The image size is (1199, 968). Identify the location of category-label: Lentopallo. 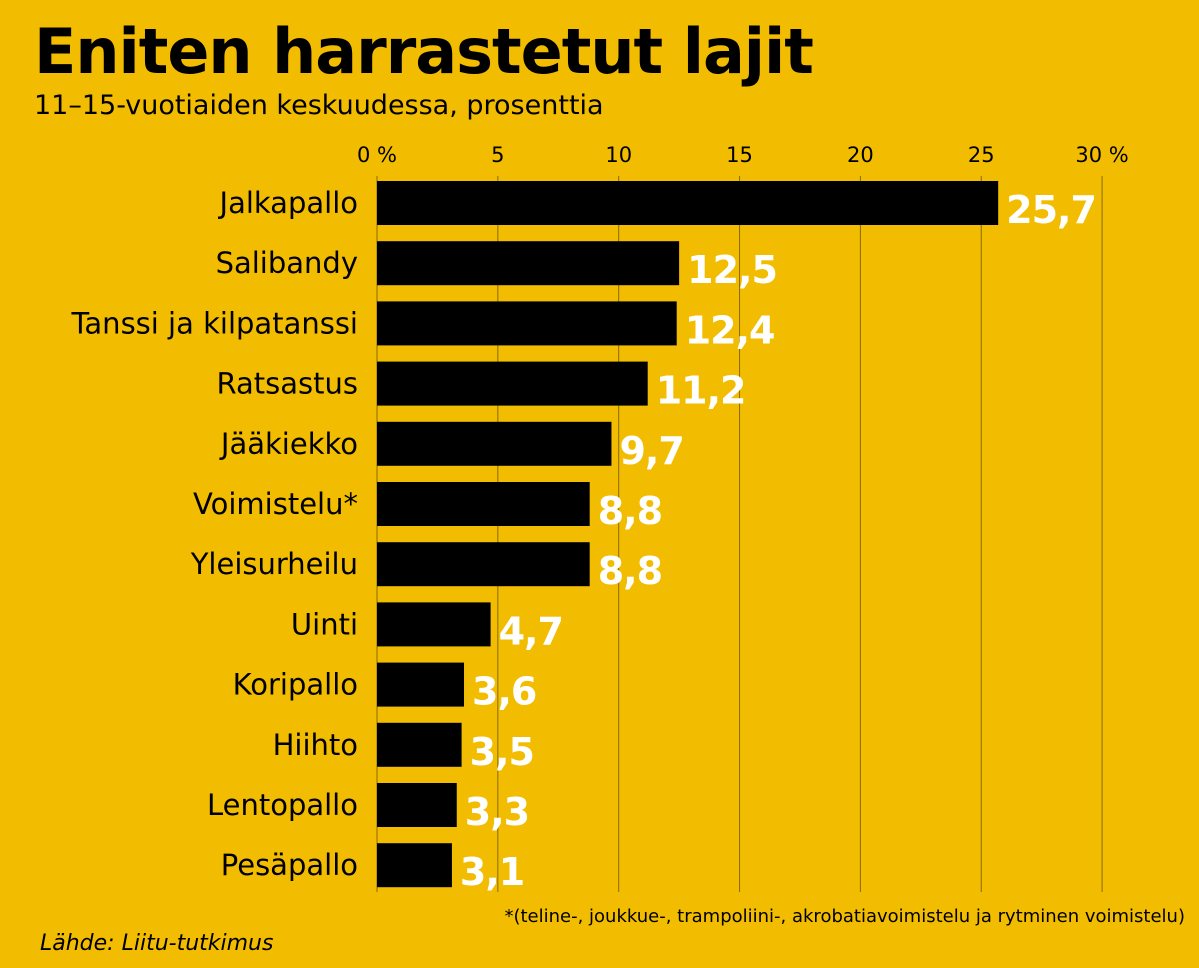
(282, 805).